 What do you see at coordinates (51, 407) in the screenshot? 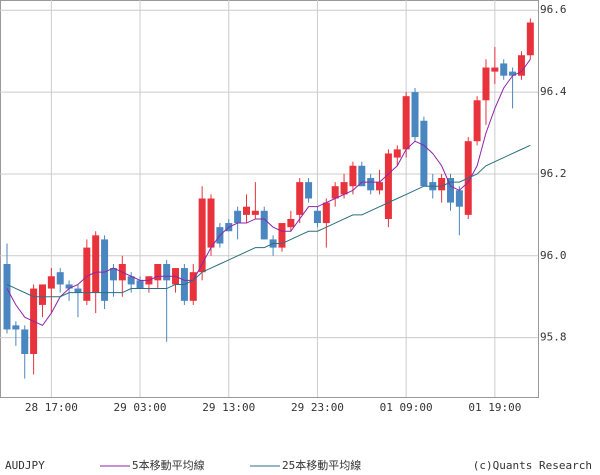
I see `x-tick-label: 28 17:00` at bounding box center [51, 407].